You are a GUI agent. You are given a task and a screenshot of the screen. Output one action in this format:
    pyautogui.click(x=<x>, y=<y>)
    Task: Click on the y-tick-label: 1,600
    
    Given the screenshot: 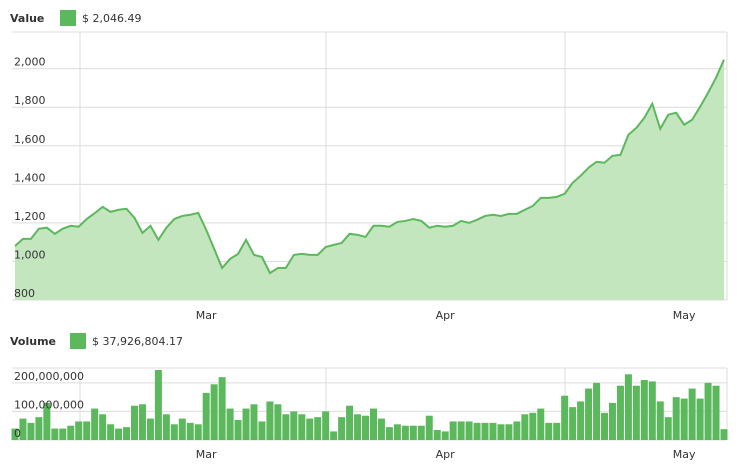 What is the action you would take?
    pyautogui.click(x=30, y=139)
    